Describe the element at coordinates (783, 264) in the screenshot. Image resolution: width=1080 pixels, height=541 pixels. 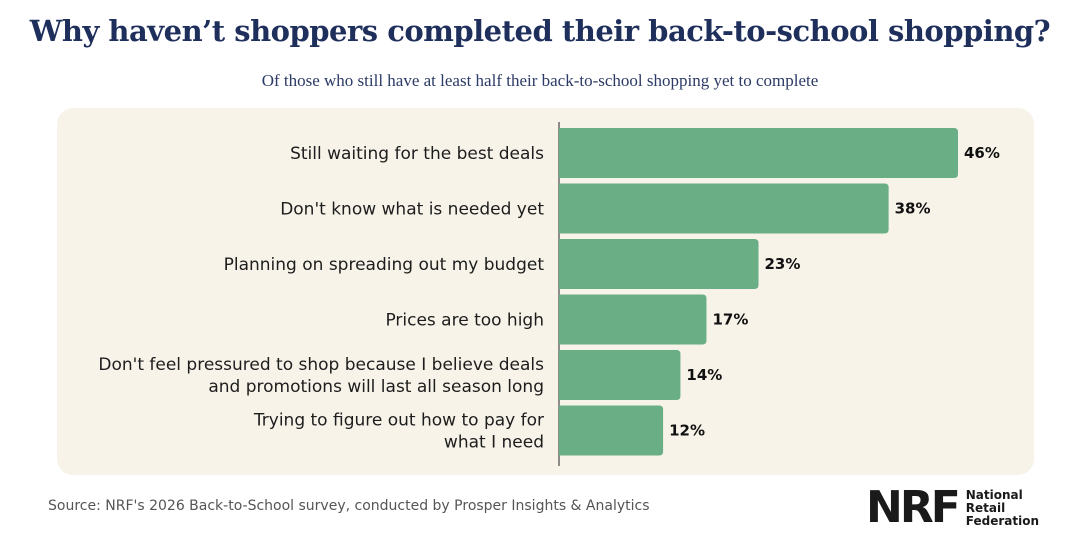
I see `bar-value-label: 23%` at that location.